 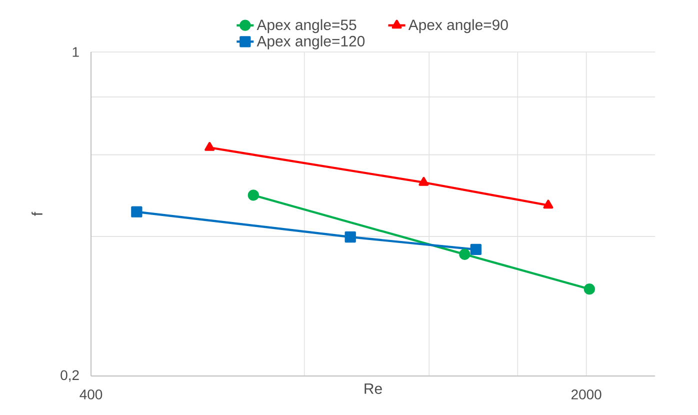 What do you see at coordinates (458, 26) in the screenshot?
I see `legend-label: Apex angle=90` at bounding box center [458, 26].